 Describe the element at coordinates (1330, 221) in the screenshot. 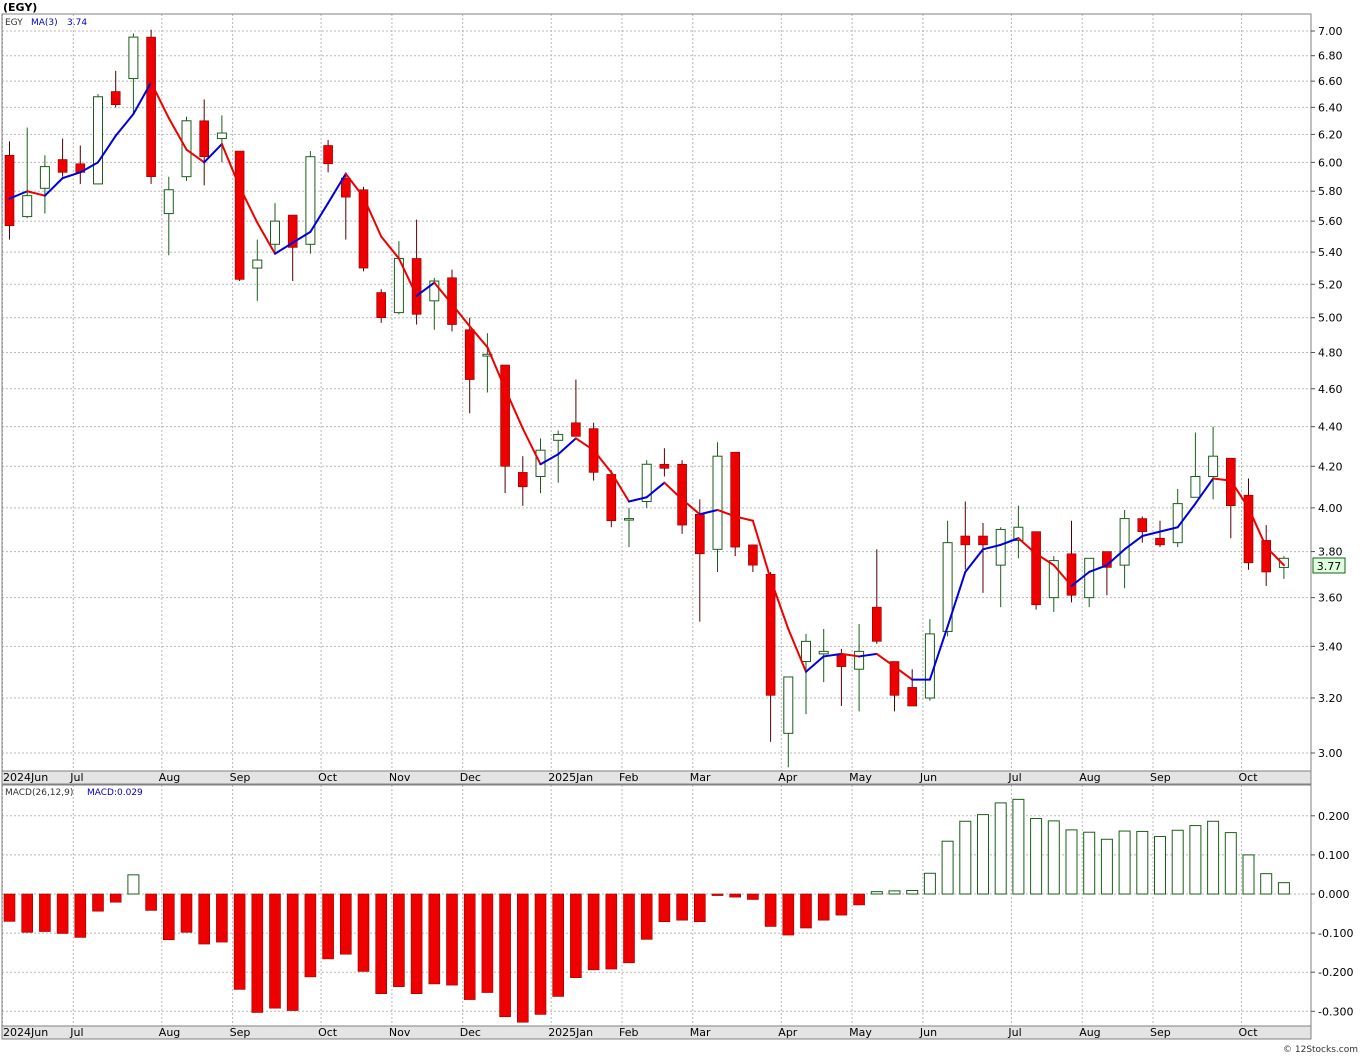

I see `price-tick-label: 5.60` at that location.